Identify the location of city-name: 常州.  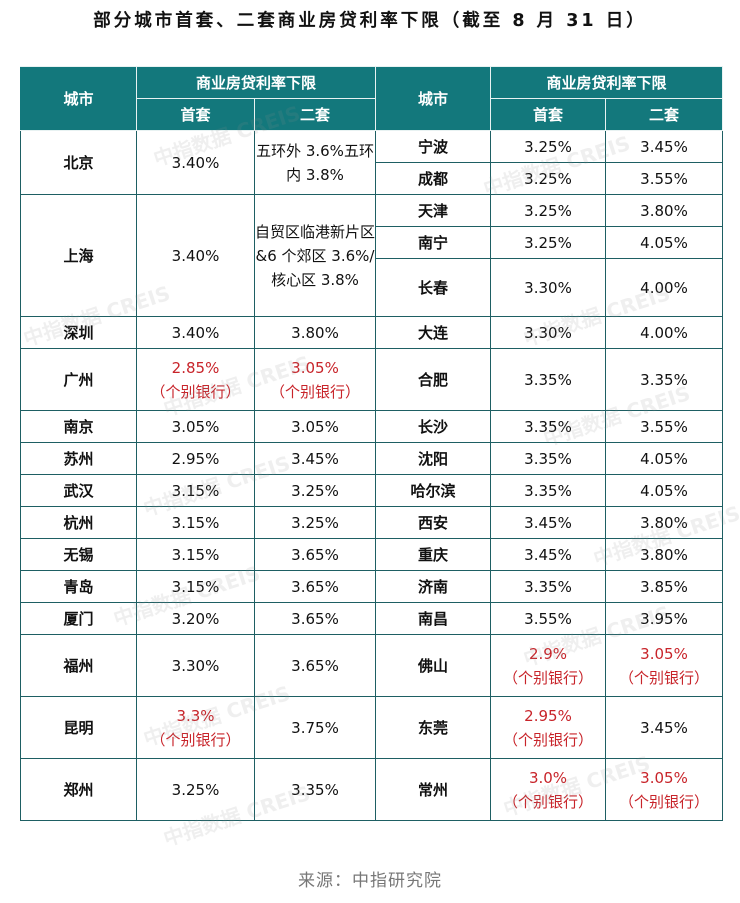
(433, 789).